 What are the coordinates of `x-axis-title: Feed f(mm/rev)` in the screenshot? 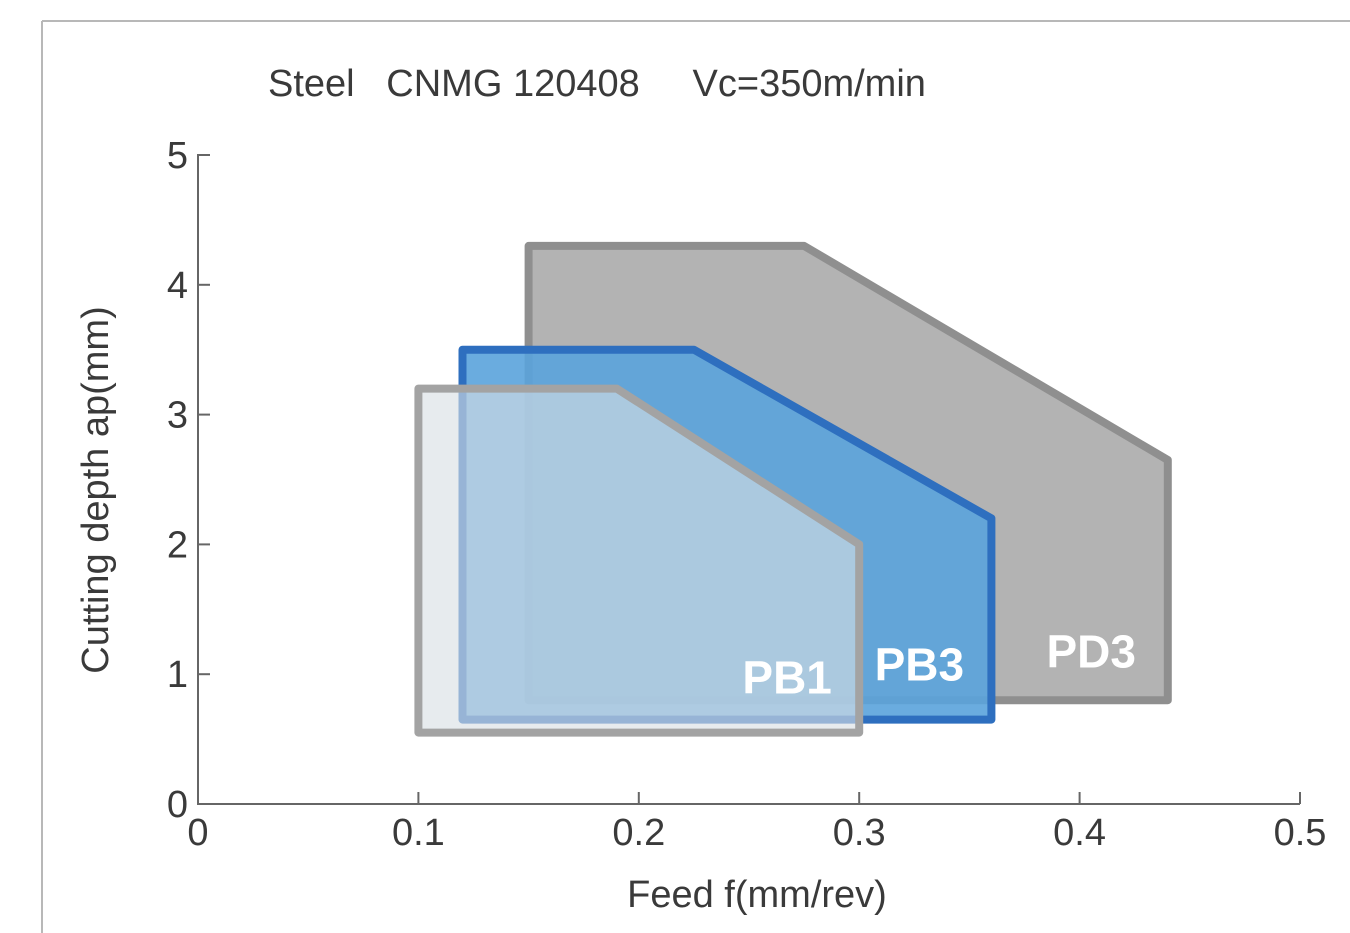 It's located at (757, 895).